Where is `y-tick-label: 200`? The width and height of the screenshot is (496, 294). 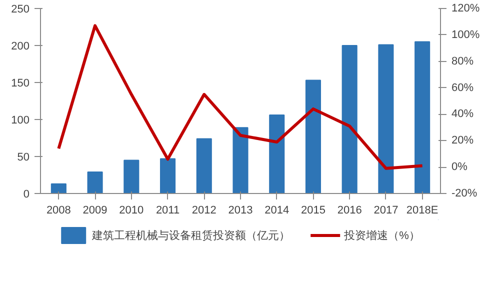
y-tick-label: 200 is located at coordinates (20, 46).